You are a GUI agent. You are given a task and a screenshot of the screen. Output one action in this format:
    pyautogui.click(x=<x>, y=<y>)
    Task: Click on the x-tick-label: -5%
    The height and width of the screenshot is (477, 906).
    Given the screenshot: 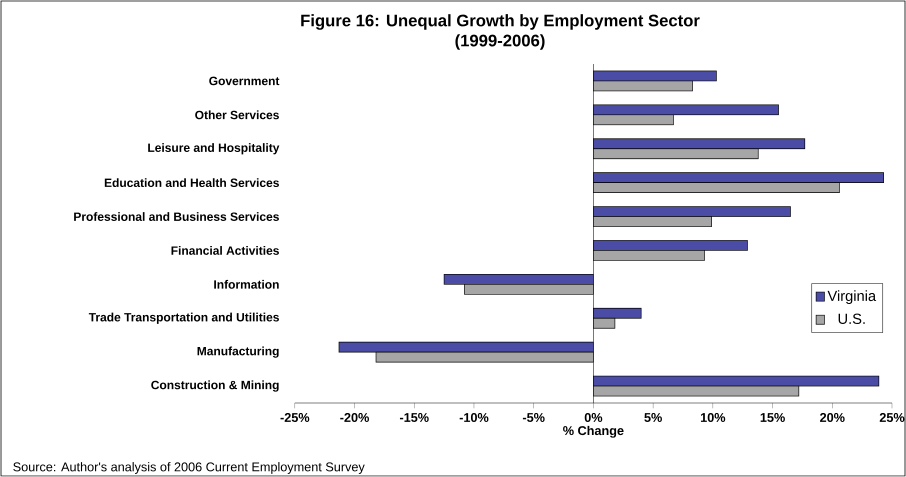 What is the action you would take?
    pyautogui.click(x=533, y=417)
    